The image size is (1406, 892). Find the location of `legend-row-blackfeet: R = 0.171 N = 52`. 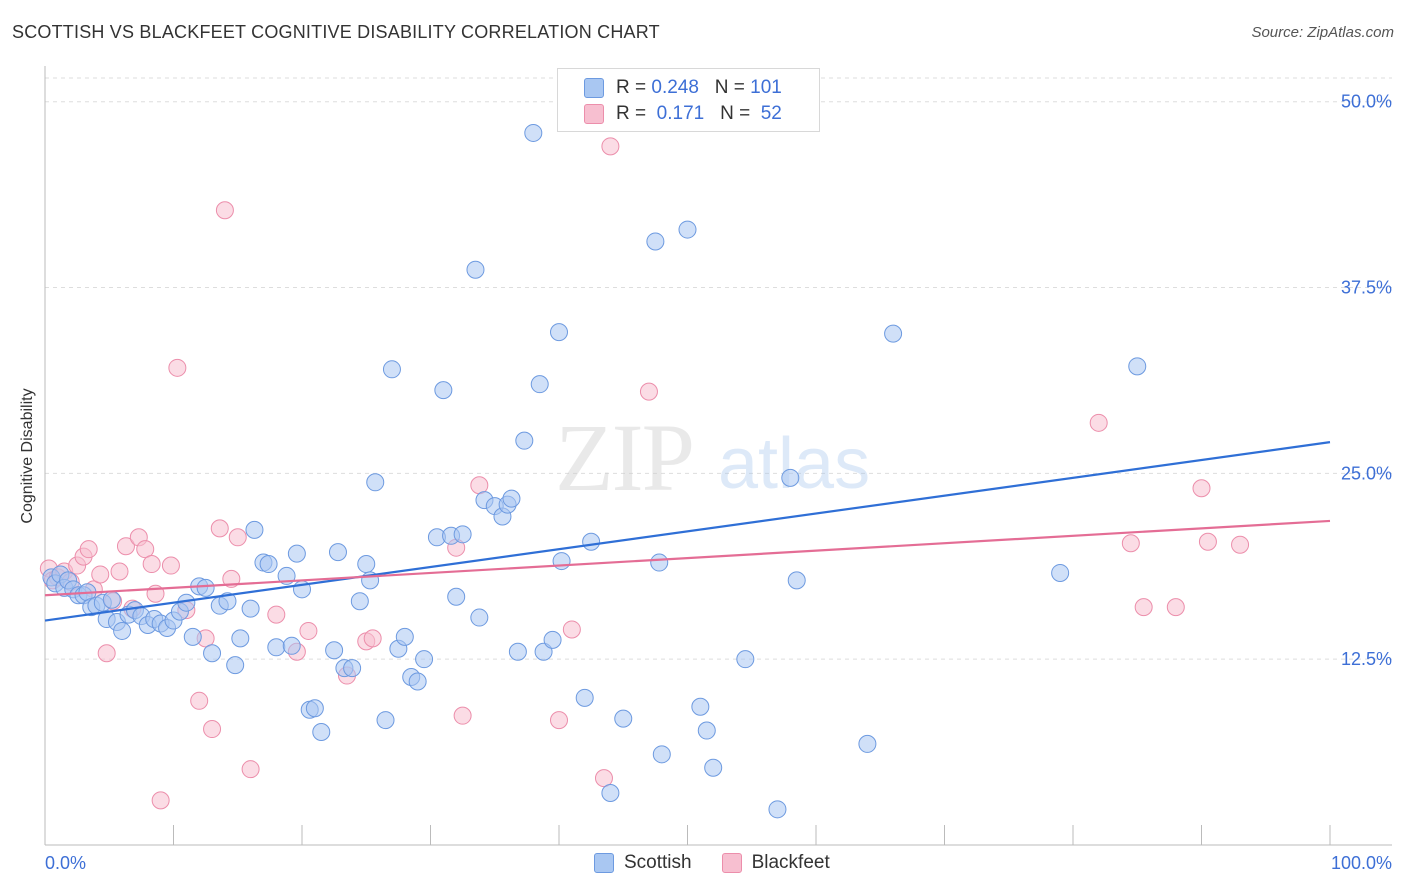

legend-row-blackfeet: R = 0.171 N = 52 is located at coordinates (683, 114).